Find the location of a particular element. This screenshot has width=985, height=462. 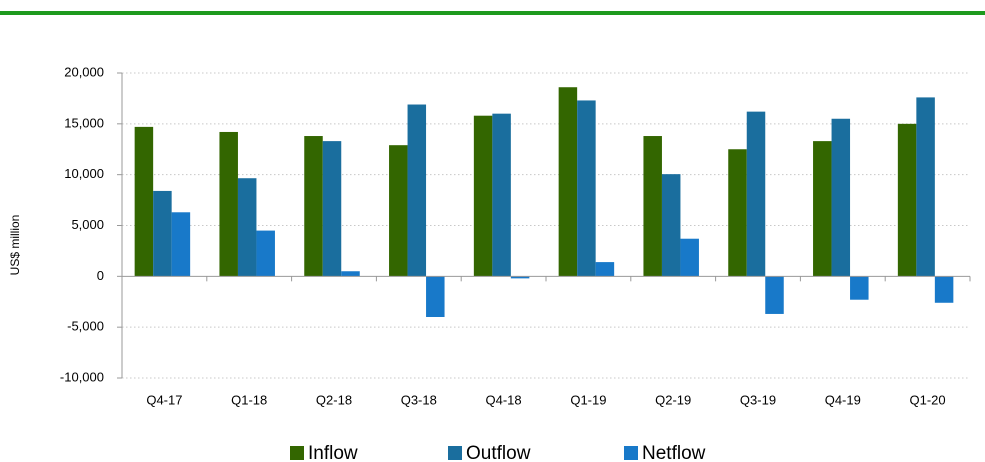

y-tick-label: 10,000 is located at coordinates (84, 173).